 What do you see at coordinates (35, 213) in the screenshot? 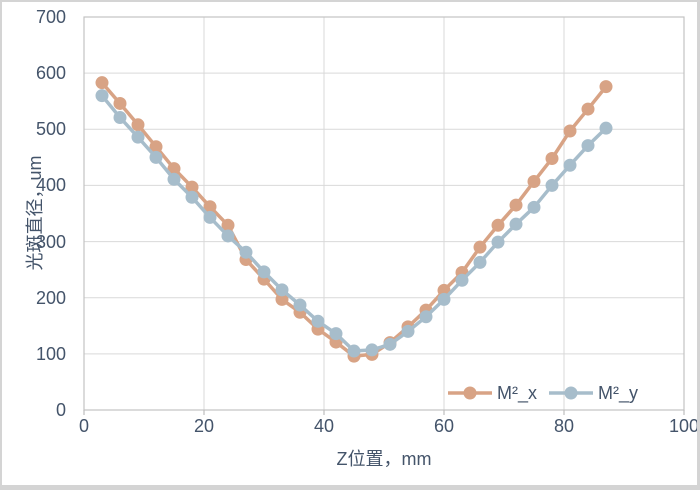
I see `y-axis-title: 光斑直径，um` at bounding box center [35, 213].